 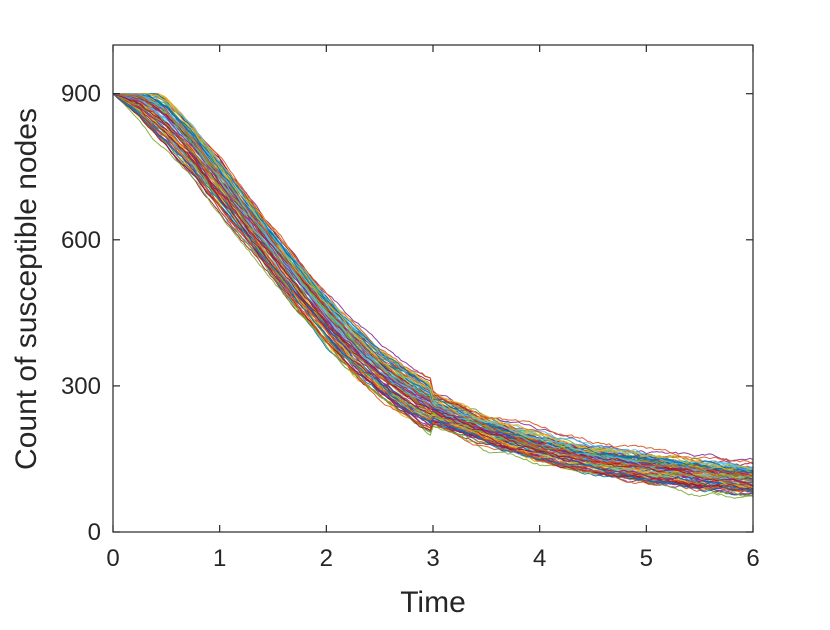 I want to click on x-tick-label: 1, so click(x=219, y=558).